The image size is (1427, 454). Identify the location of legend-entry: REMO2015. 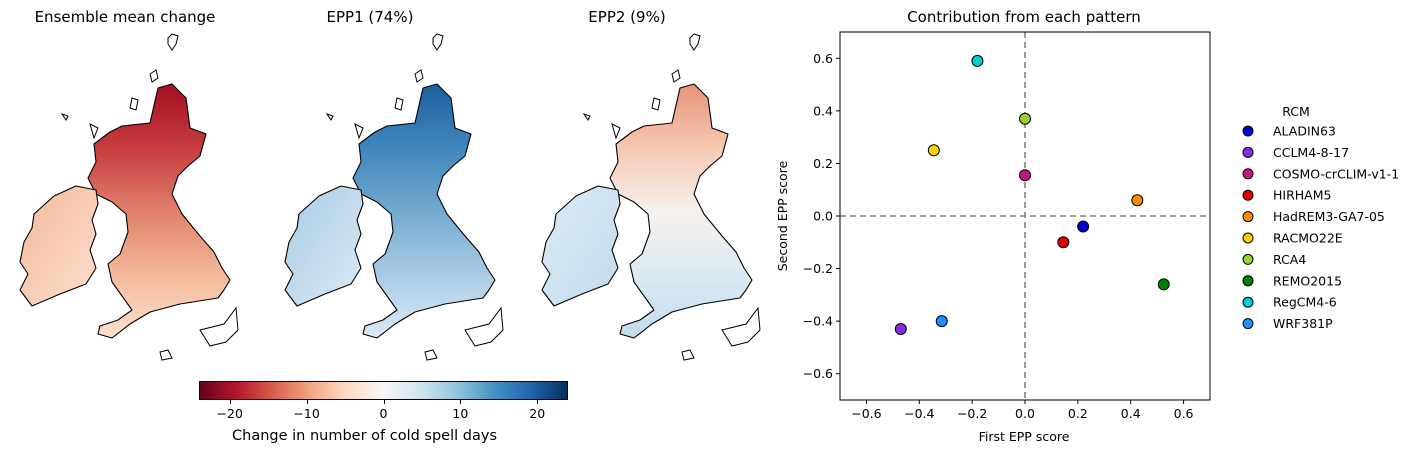
(1307, 280).